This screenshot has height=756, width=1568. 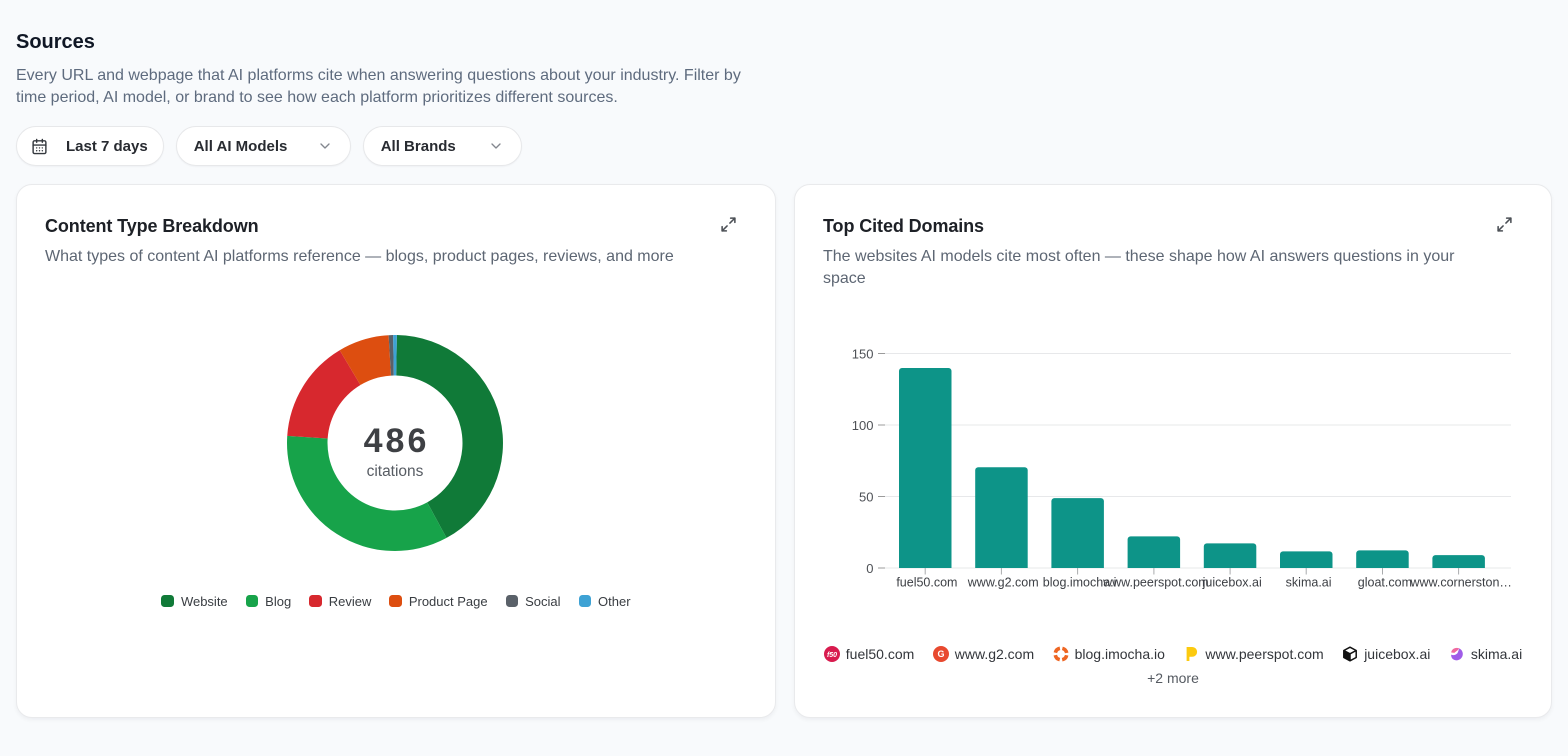 What do you see at coordinates (869, 568) in the screenshot?
I see `svg-text: 0` at bounding box center [869, 568].